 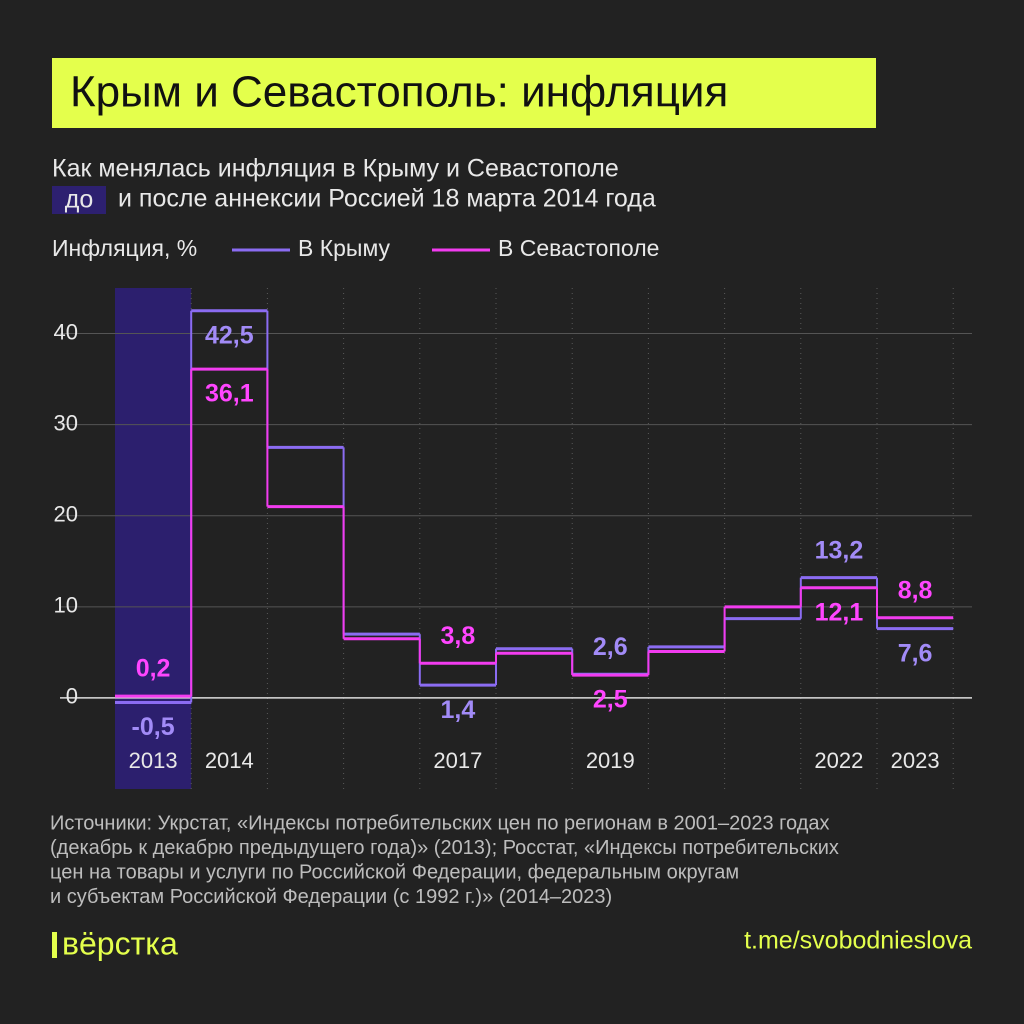 What do you see at coordinates (578, 248) in the screenshot?
I see `legend-label: В Севастополе` at bounding box center [578, 248].